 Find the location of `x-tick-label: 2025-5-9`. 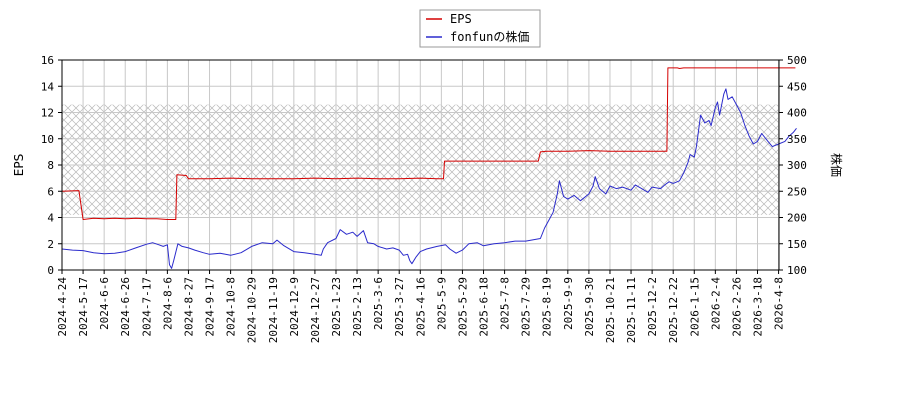

x-tick-label: 2025-5-9 is located at coordinates (441, 303).